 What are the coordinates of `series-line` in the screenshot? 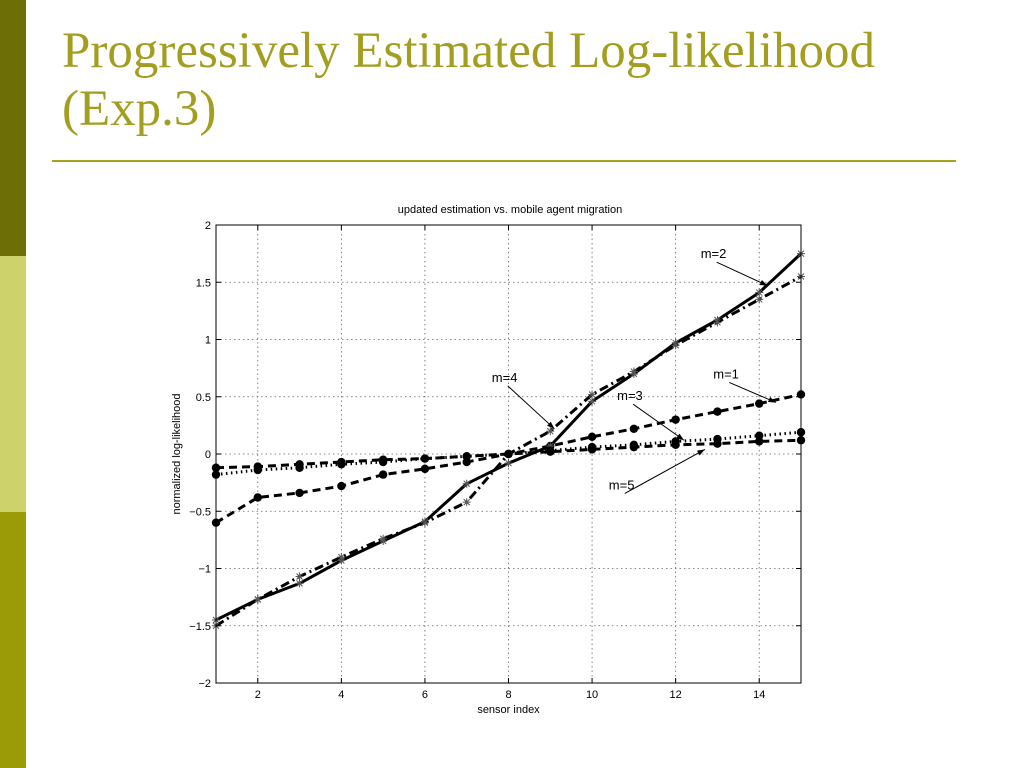 It's located at (508, 458).